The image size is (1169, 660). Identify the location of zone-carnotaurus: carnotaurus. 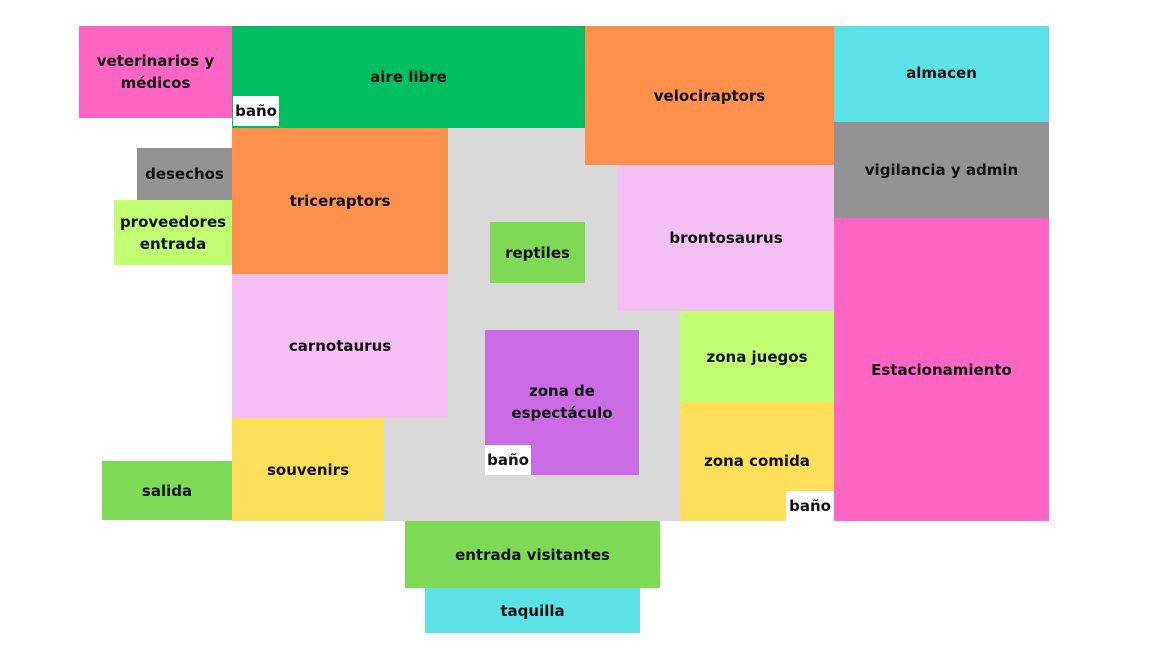
(340, 346).